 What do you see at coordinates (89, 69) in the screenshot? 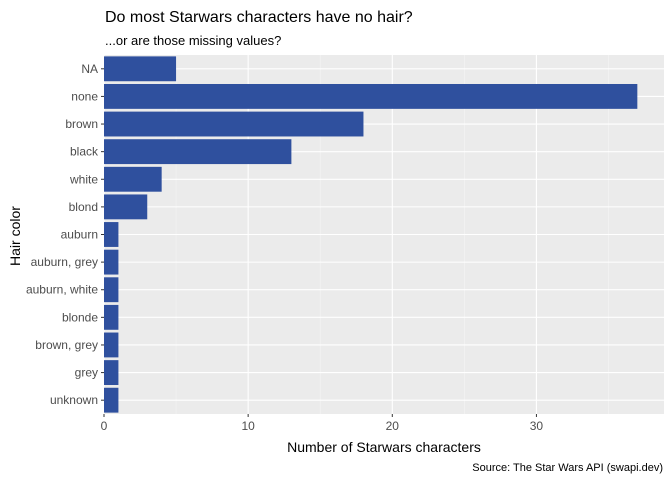
I see `y-tick-label: NA` at bounding box center [89, 69].